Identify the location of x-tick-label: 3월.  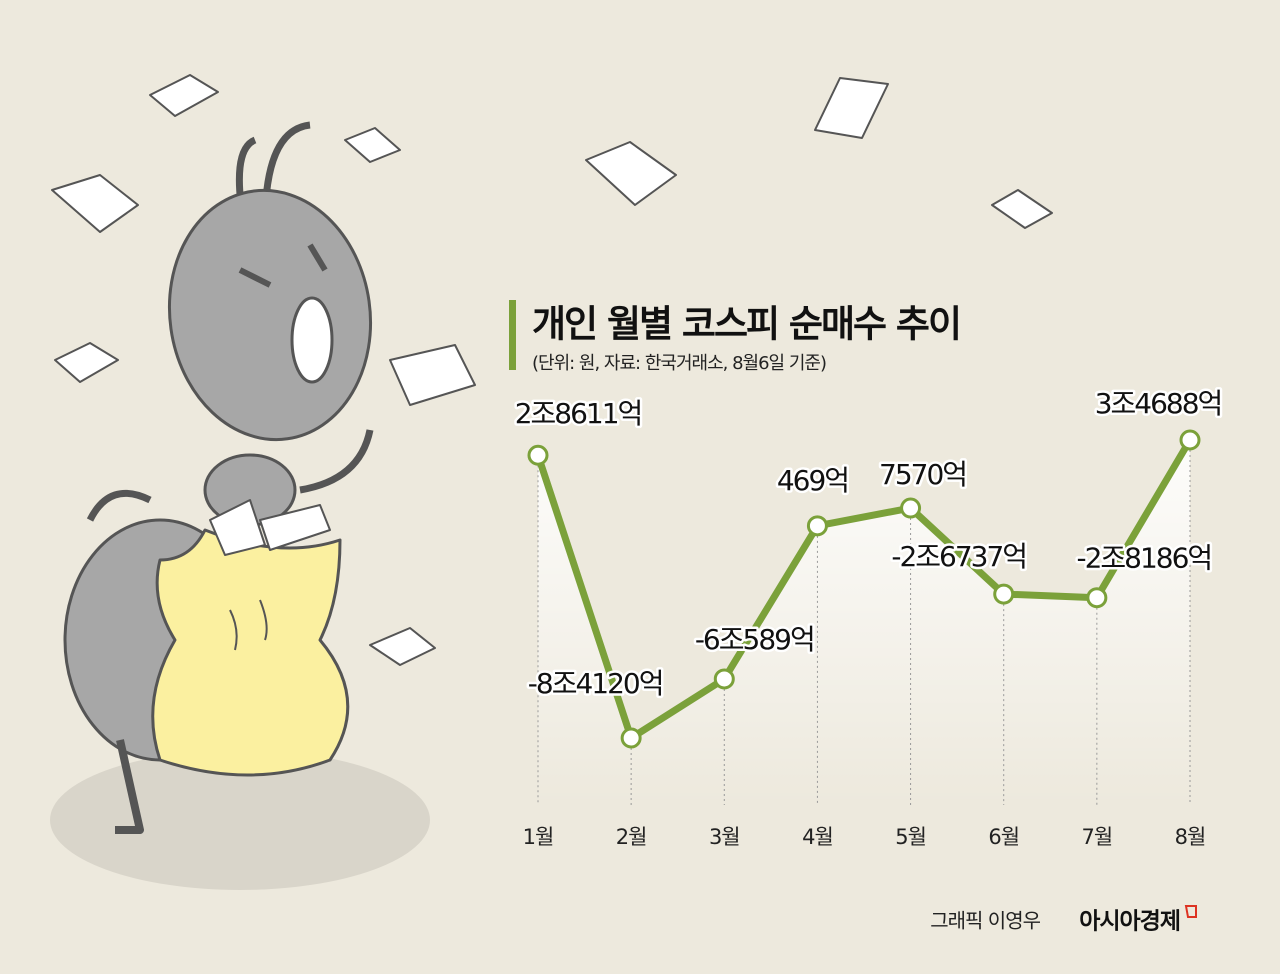
(724, 837).